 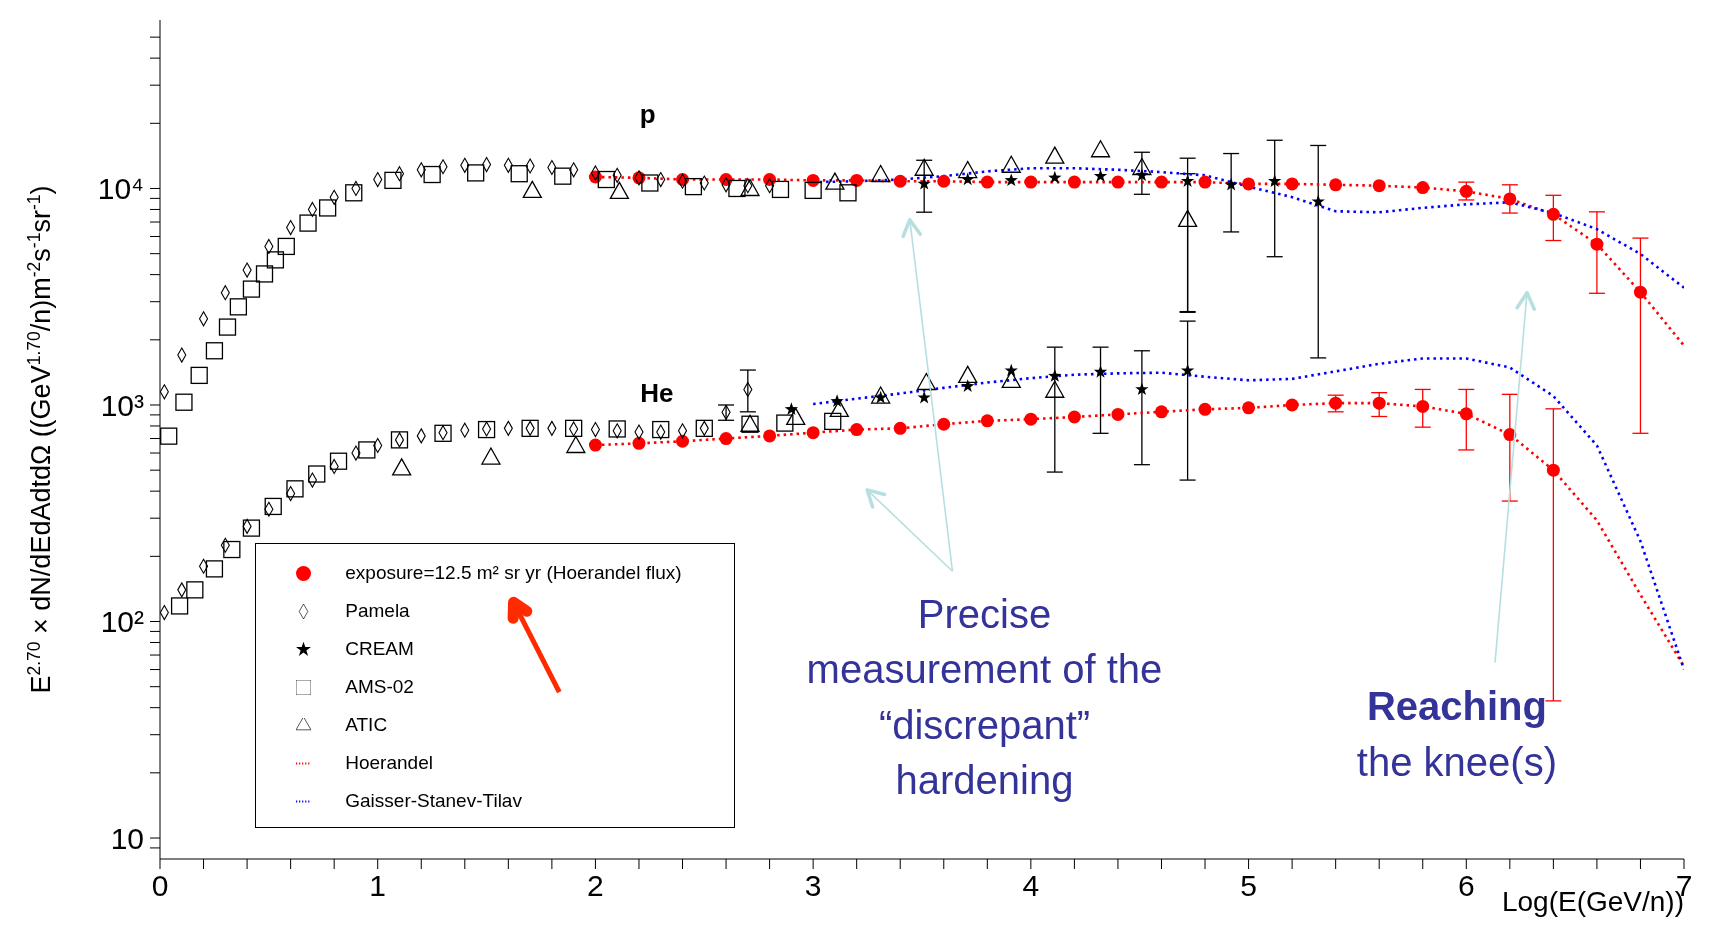 I want to click on y-tick-label: 10³, so click(x=122, y=405).